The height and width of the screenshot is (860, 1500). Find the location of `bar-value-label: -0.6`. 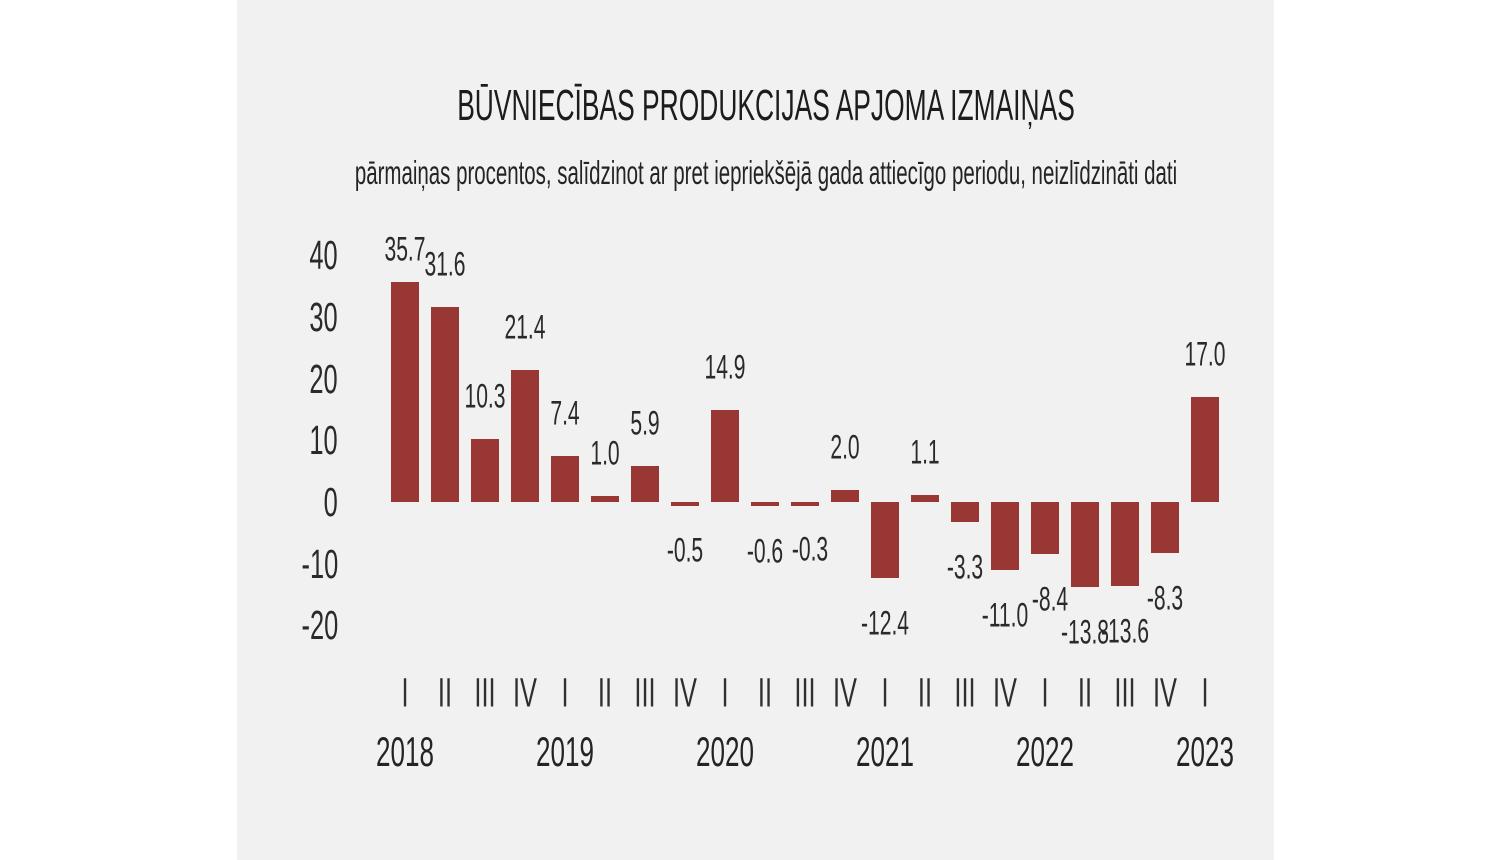

bar-value-label: -0.6 is located at coordinates (765, 551).